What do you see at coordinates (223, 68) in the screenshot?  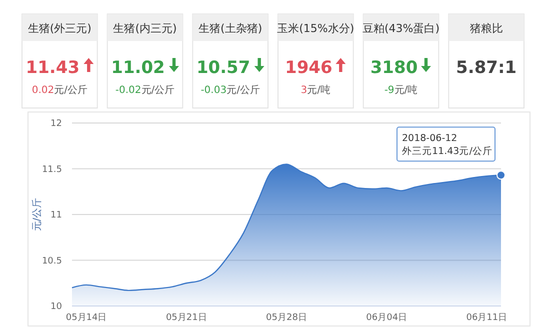 I see `text: 10.57` at bounding box center [223, 68].